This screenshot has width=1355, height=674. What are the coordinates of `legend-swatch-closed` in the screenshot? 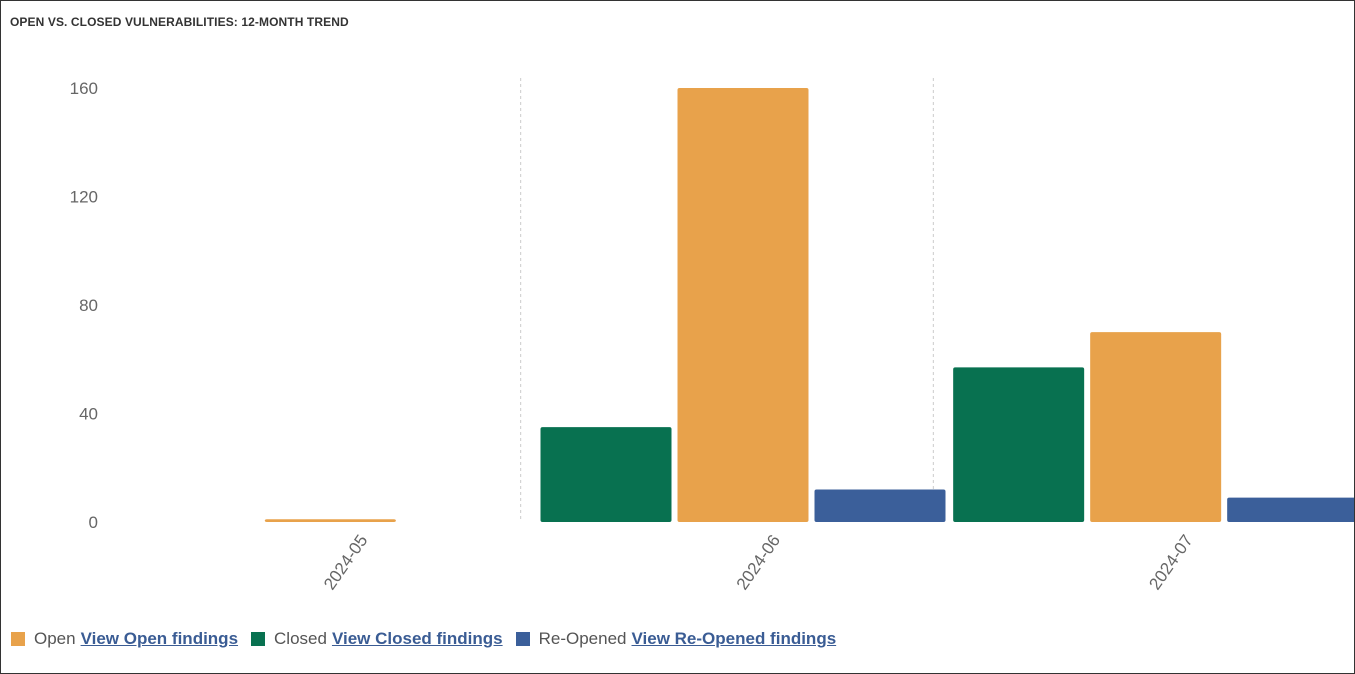 It's located at (258, 639).